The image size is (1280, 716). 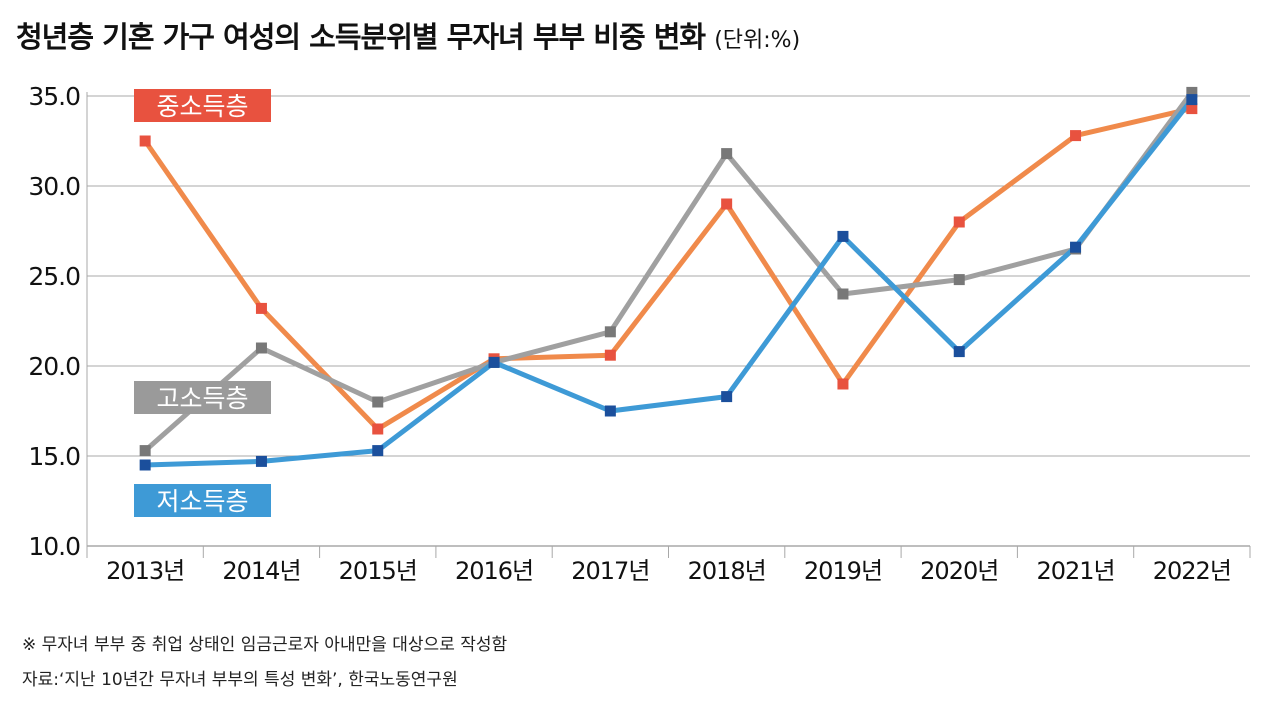 I want to click on y-tick-label: 20.0, so click(x=54, y=366).